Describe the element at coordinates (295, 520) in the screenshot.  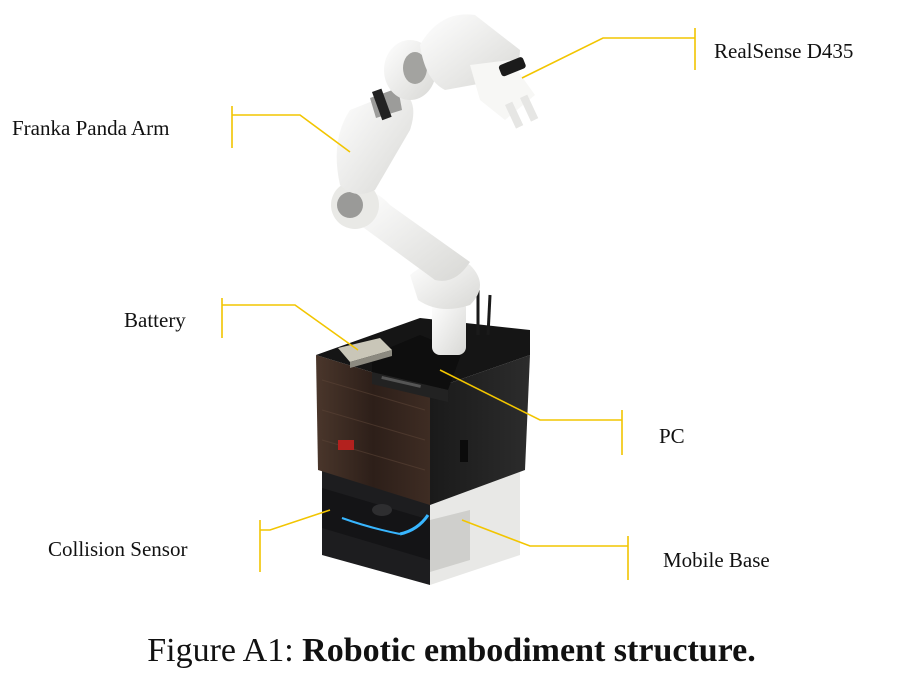
I see `leader-line-collision` at that location.